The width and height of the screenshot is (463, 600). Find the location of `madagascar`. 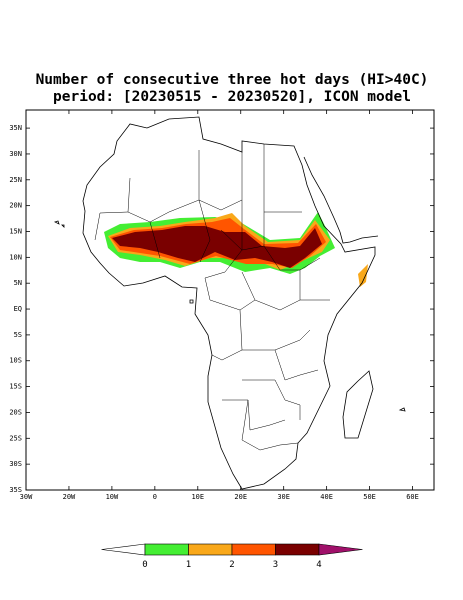

madagascar is located at coordinates (358, 404).